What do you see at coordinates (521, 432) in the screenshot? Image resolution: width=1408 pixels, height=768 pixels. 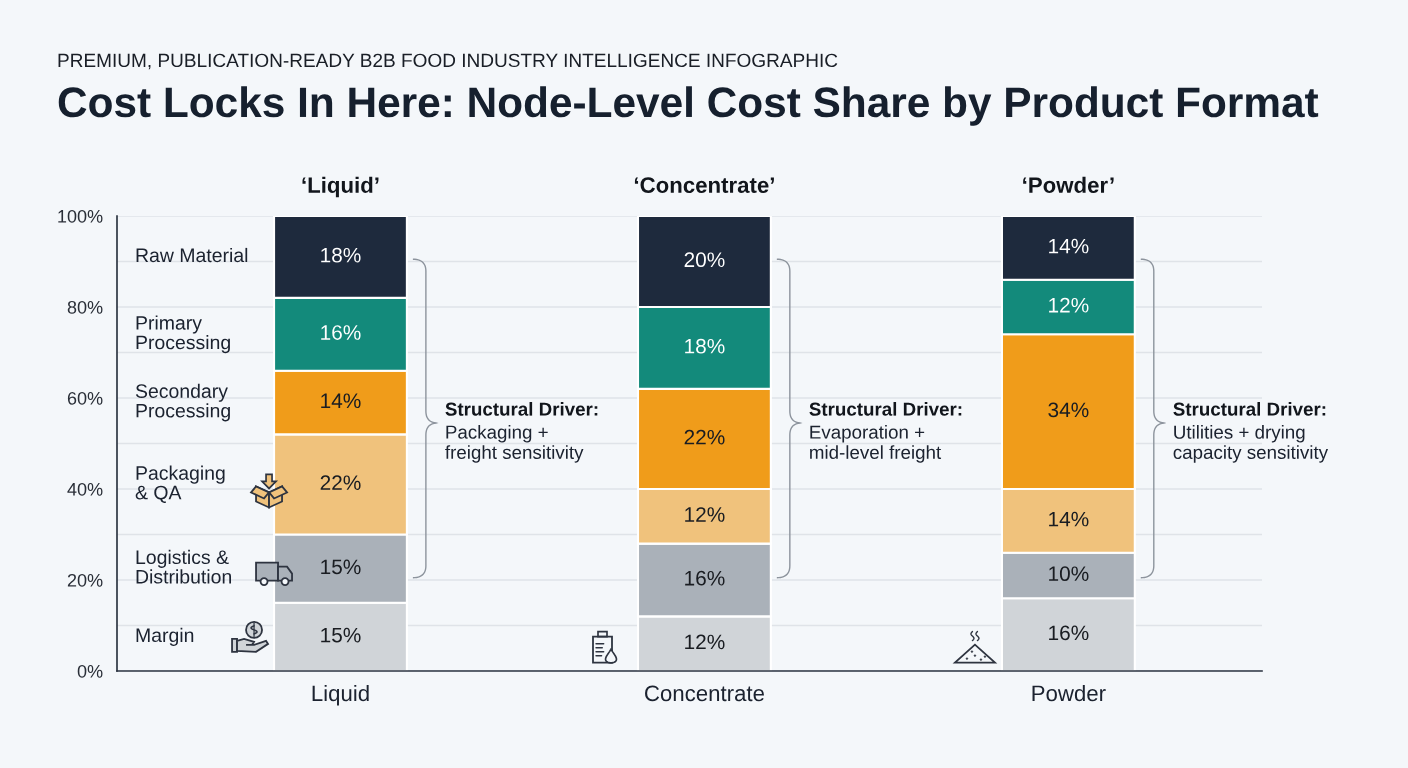 I see `annotation: Structural Driver: Packaging + freight sensitivity` at bounding box center [521, 432].